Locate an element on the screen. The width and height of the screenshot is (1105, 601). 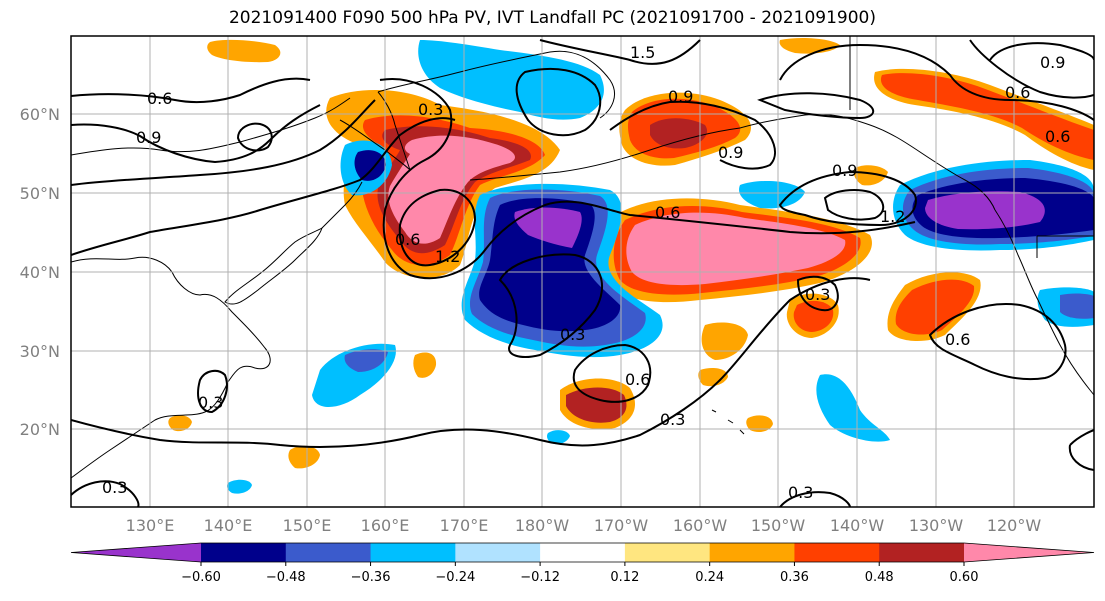
asia-coastline is located at coordinates (171, 367).